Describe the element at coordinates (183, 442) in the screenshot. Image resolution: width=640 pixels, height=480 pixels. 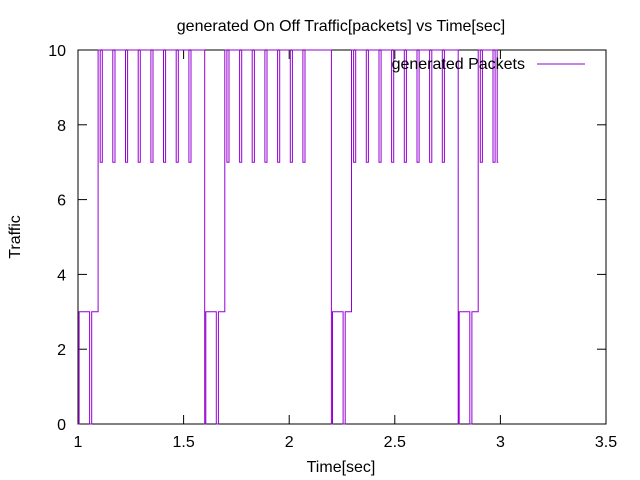
I see `x-tick-label: 1.5` at that location.